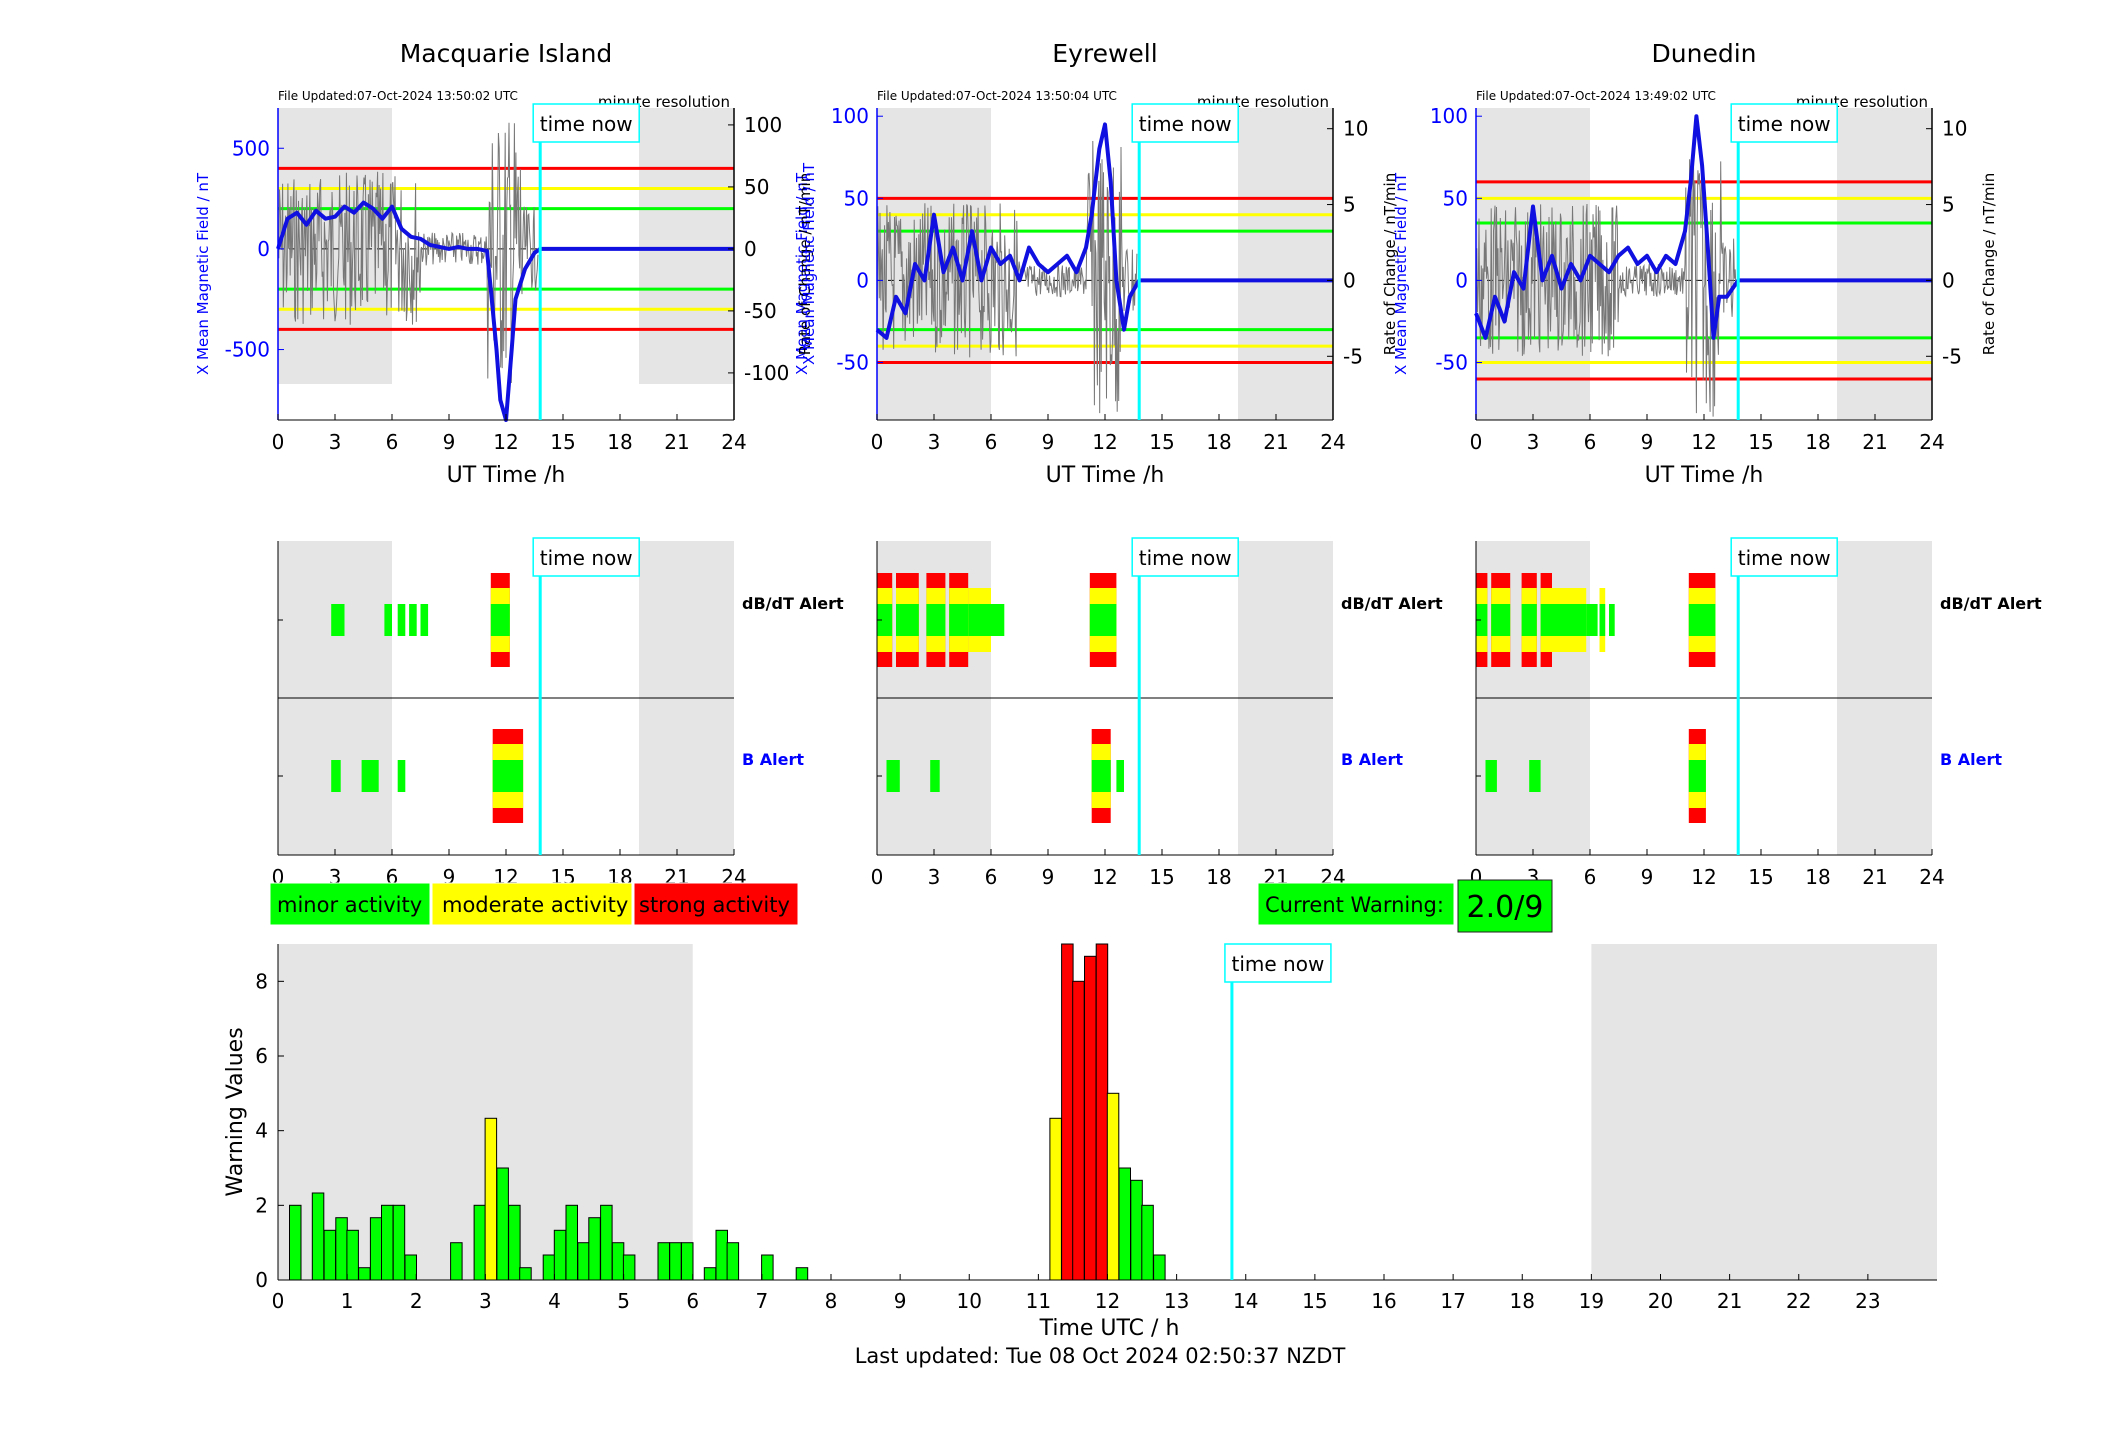  Describe the element at coordinates (1349, 205) in the screenshot. I see `y-tick-label-right: 5` at that location.